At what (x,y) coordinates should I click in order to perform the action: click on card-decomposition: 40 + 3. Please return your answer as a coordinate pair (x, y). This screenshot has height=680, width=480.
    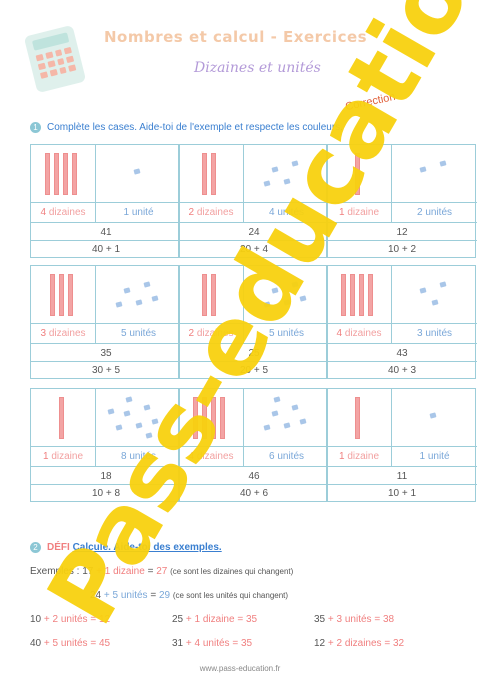
    Looking at the image, I should click on (402, 370).